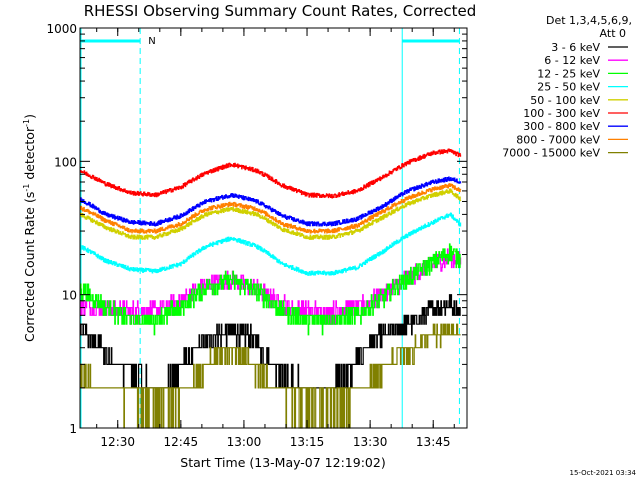  I want to click on y-tick-label: 10, so click(69, 296).